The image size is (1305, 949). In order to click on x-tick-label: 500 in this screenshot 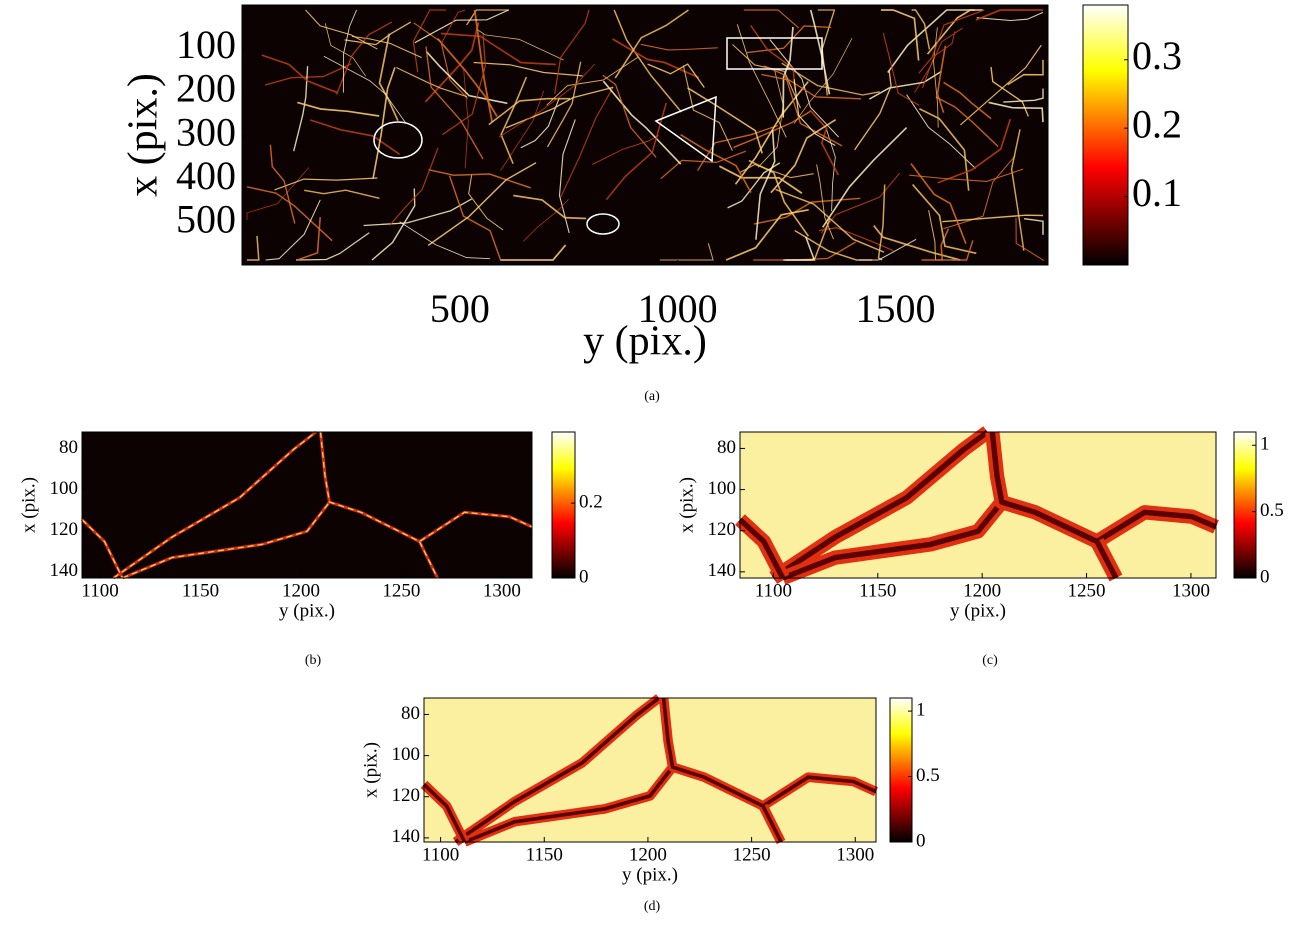, I will do `click(460, 308)`.